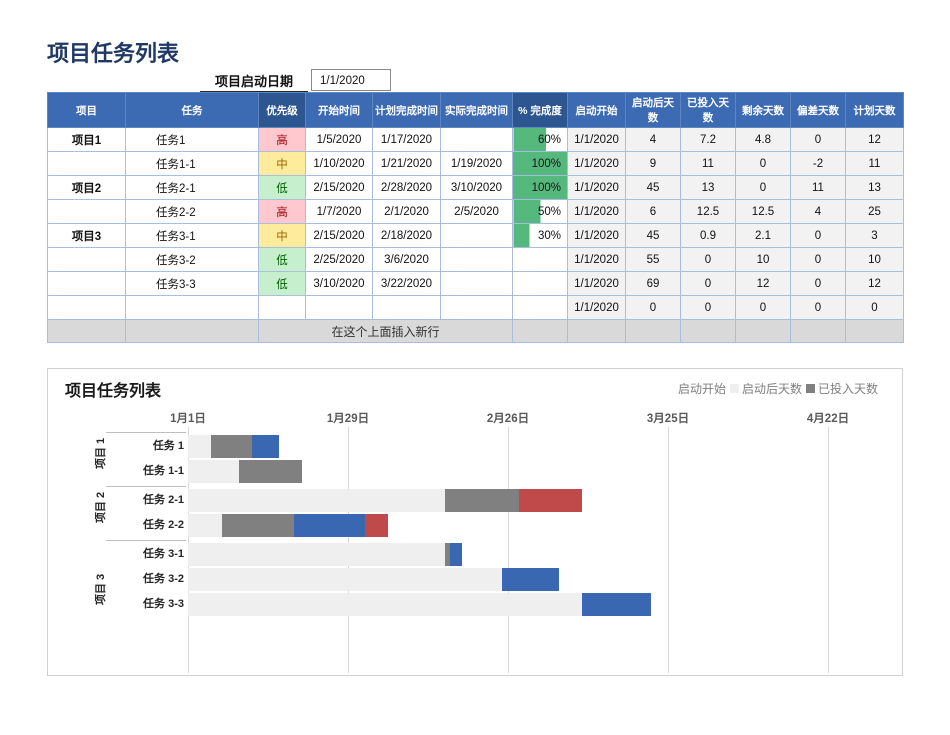 This screenshot has width=950, height=735. Describe the element at coordinates (339, 139) in the screenshot. I see `table-cell: 1/5/2020` at that location.